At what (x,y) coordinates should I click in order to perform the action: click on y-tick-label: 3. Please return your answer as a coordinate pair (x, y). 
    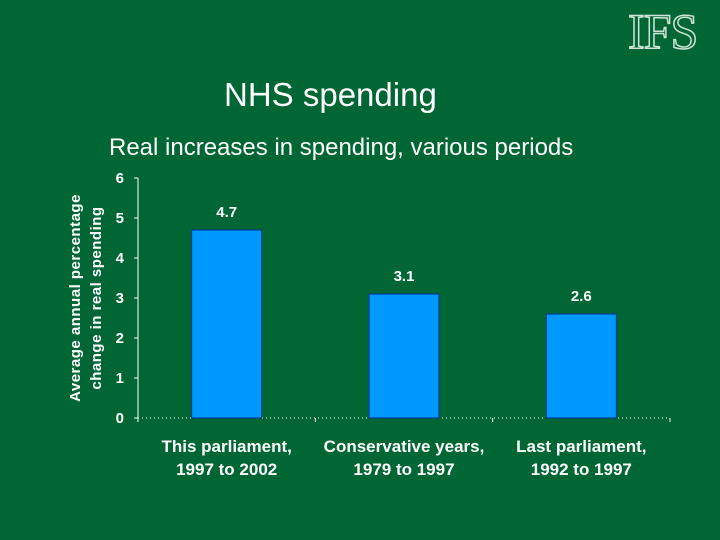
    Looking at the image, I should click on (120, 298).